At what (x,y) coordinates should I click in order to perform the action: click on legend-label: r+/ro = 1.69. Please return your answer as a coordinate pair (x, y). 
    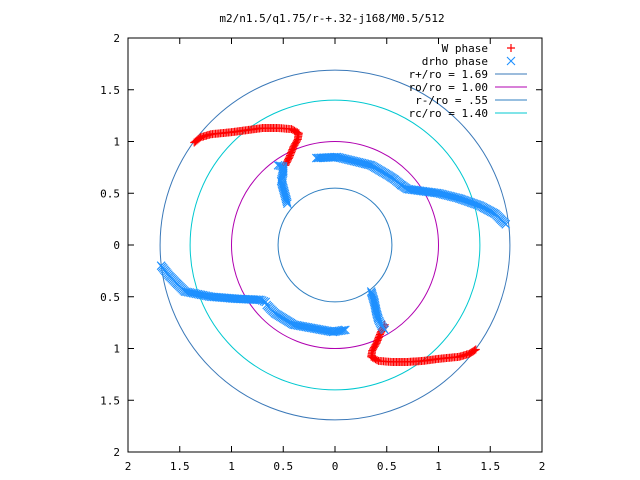
    Looking at the image, I should click on (448, 74).